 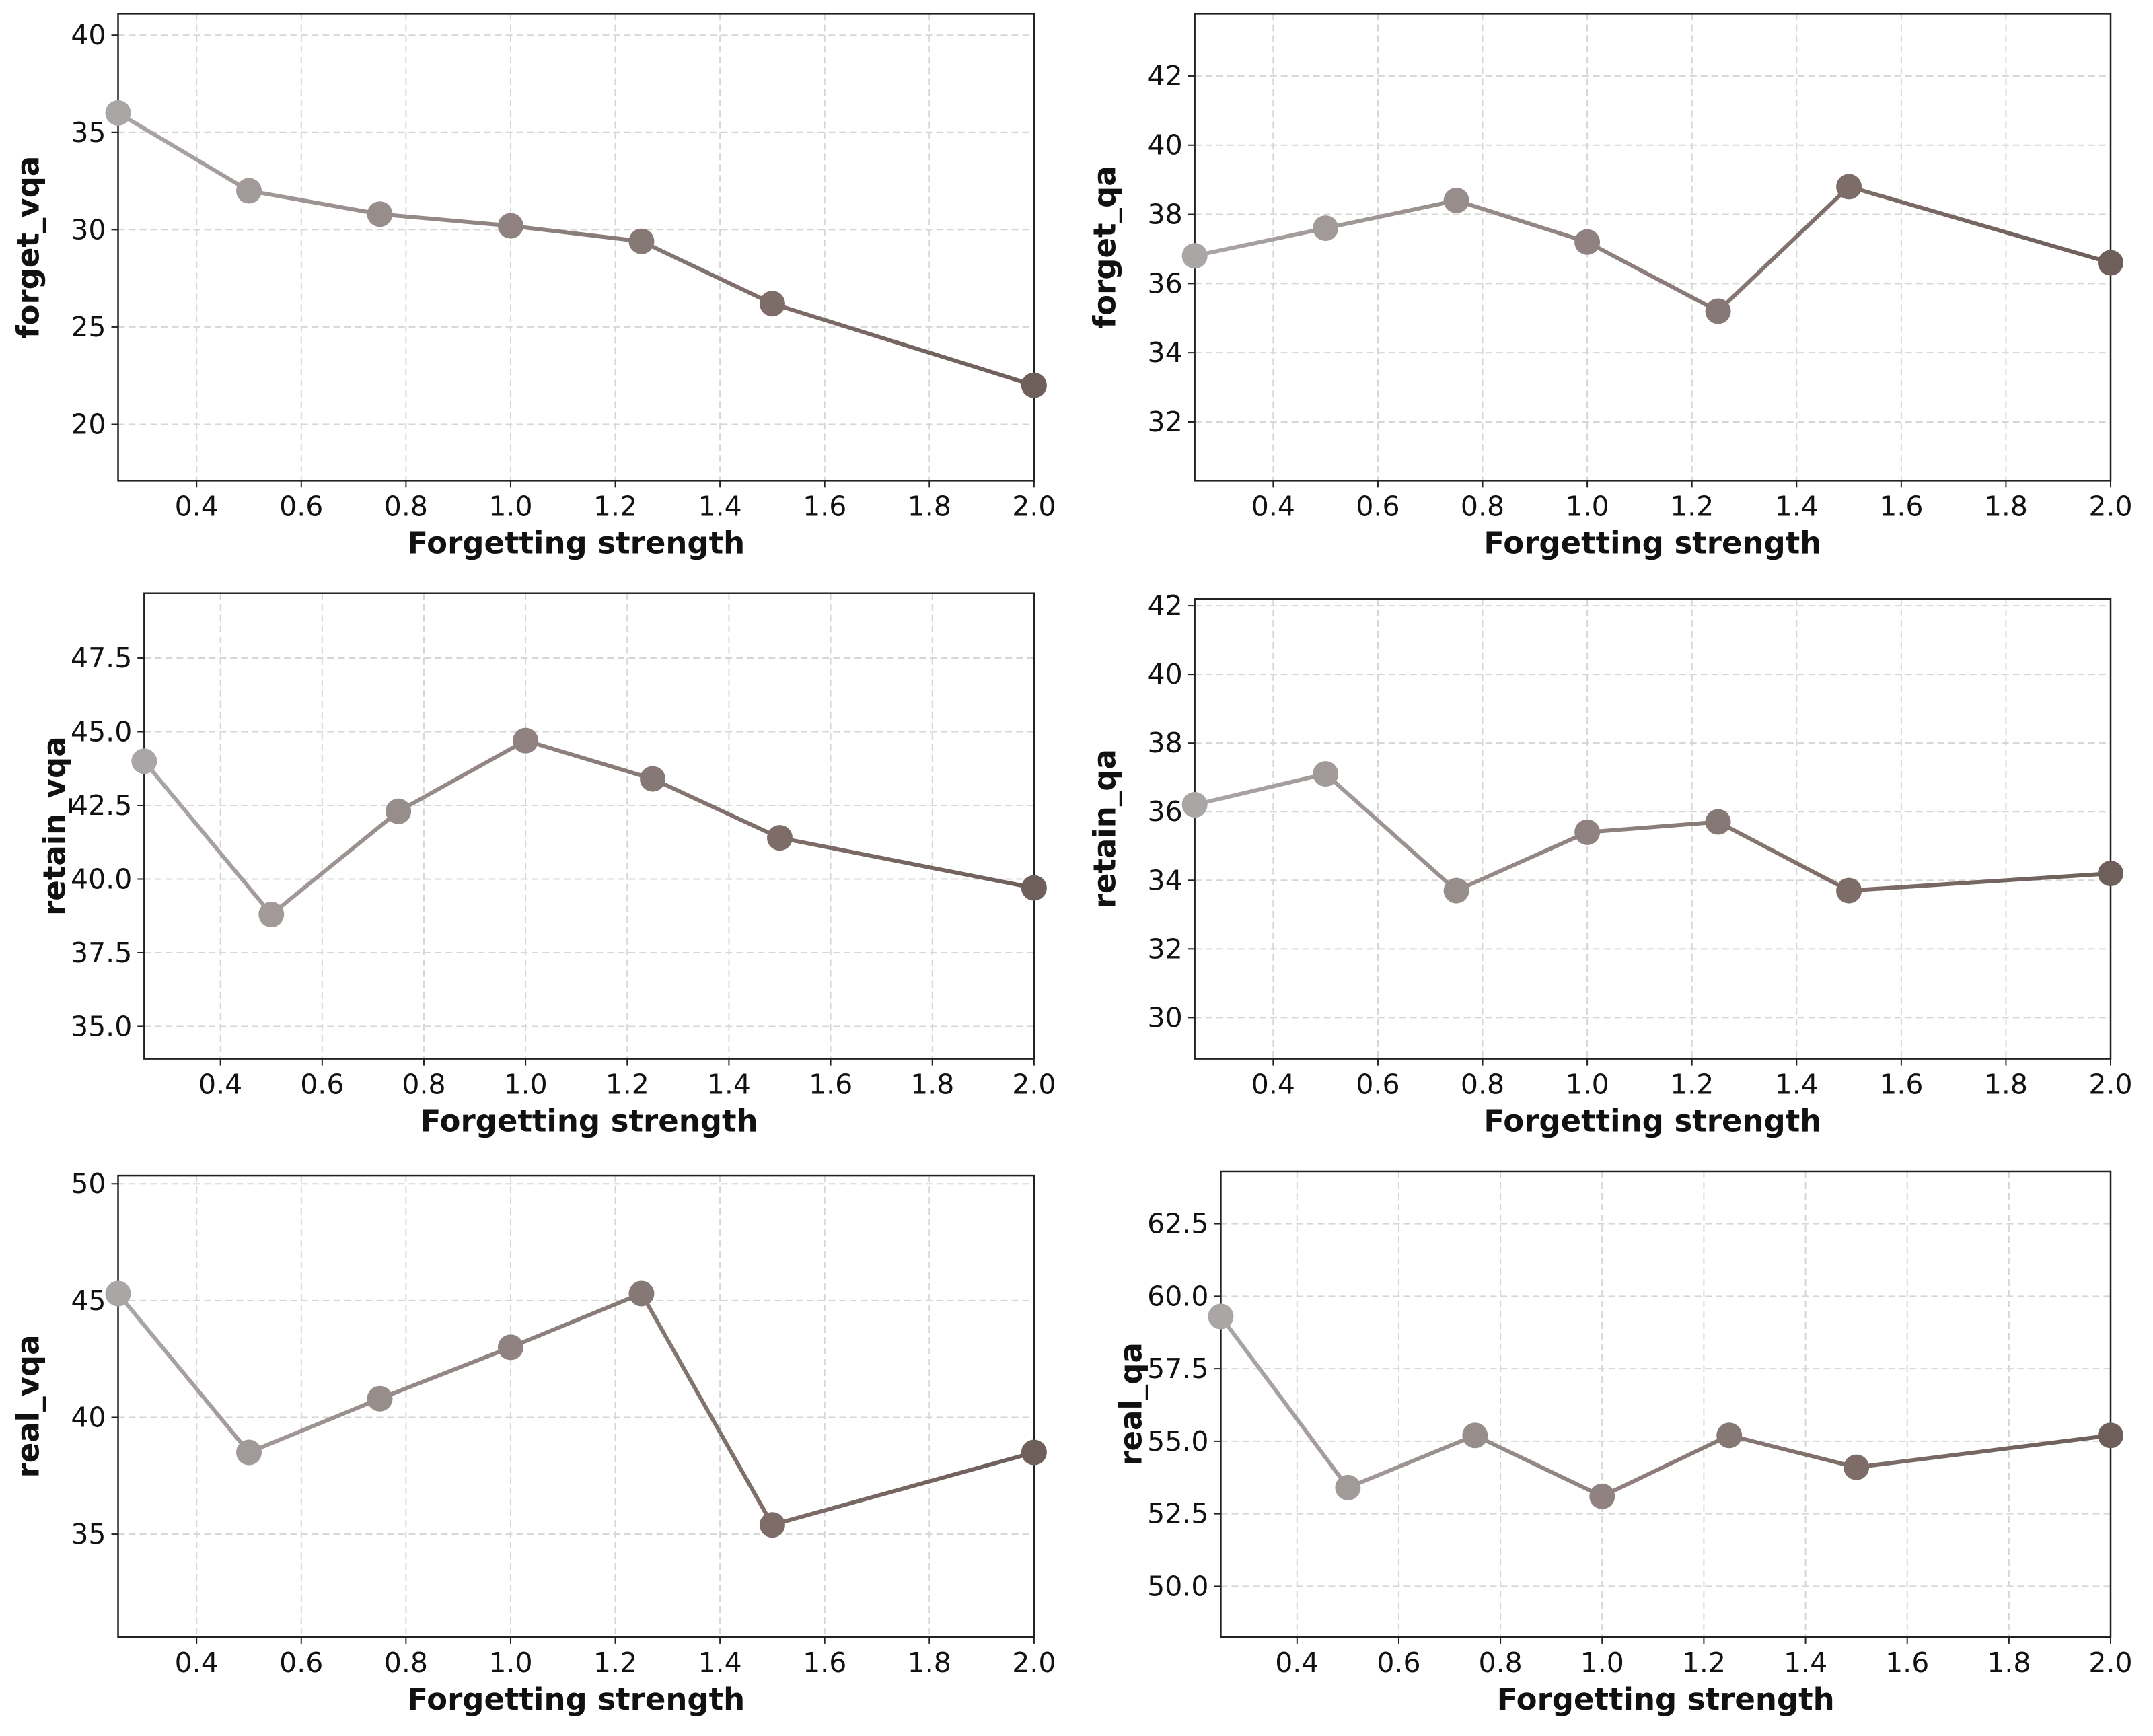 I want to click on y-tick-label: 25, so click(x=88, y=327).